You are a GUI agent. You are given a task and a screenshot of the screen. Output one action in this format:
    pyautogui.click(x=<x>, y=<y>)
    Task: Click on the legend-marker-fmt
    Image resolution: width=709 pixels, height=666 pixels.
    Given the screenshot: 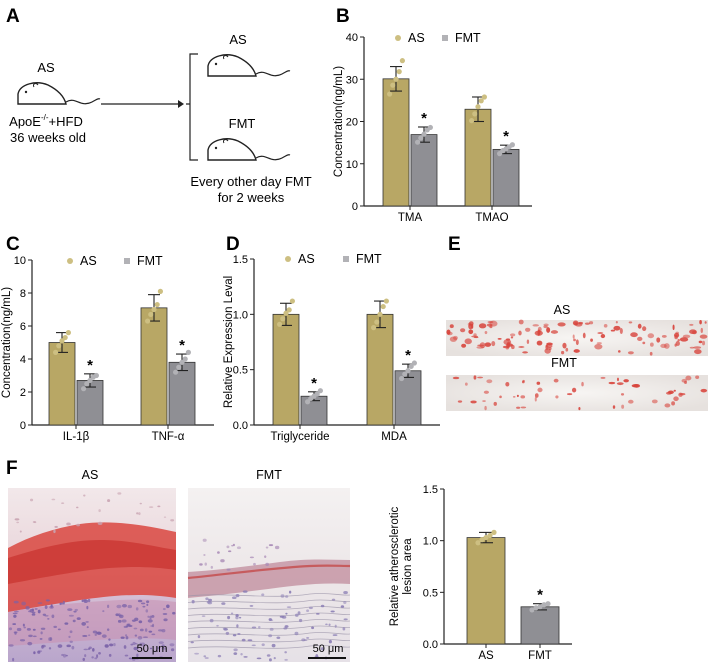 What is the action you would take?
    pyautogui.click(x=127, y=261)
    